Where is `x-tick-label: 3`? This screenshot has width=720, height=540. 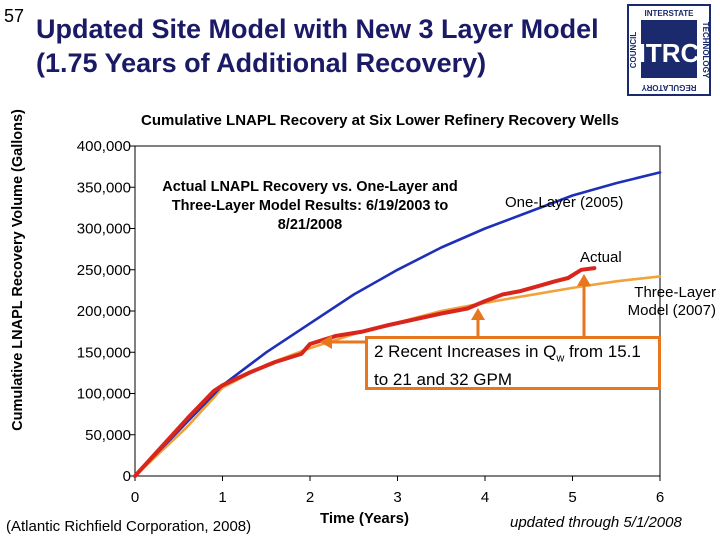 x-tick-label: 3 is located at coordinates (397, 497).